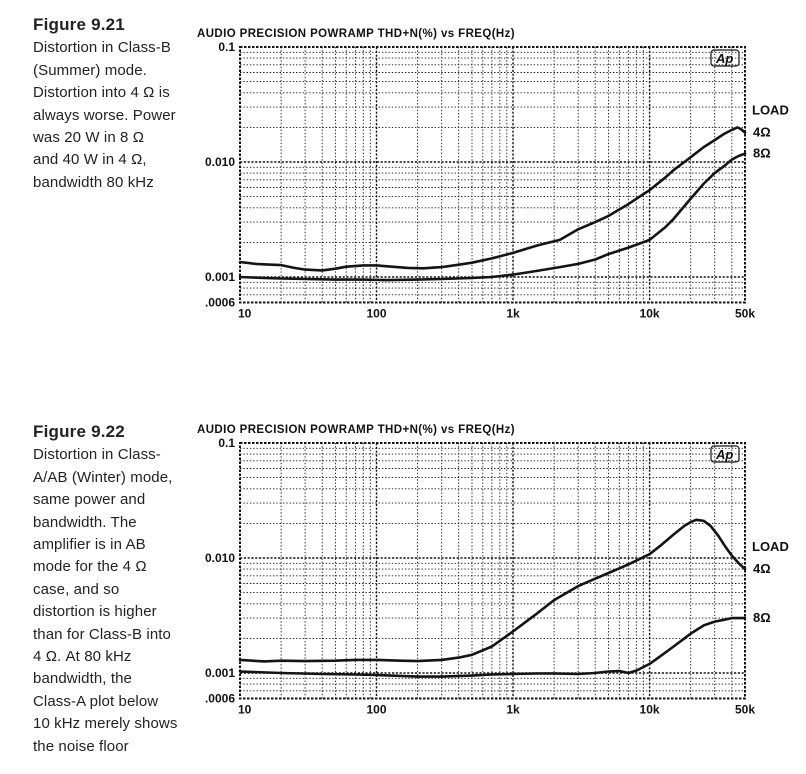  What do you see at coordinates (89, 545) in the screenshot?
I see `caption-line: amplifier is in AB` at bounding box center [89, 545].